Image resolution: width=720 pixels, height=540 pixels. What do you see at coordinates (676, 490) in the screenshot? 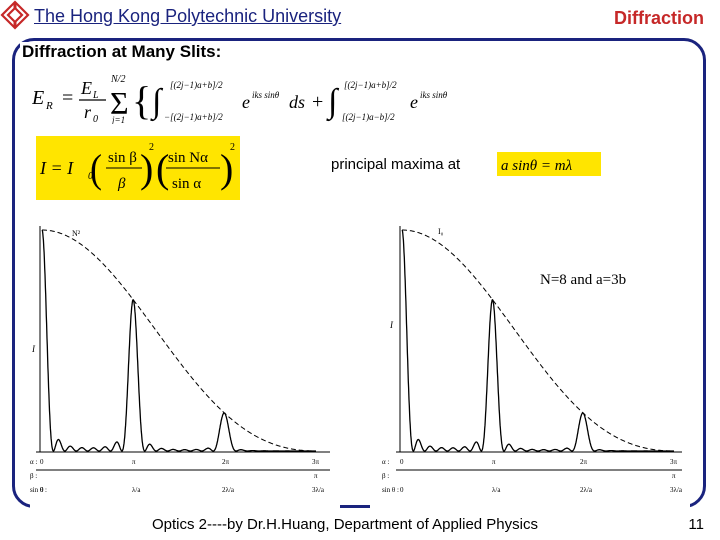
I see `right-tick-sin-3: 3λ/a` at bounding box center [676, 490].